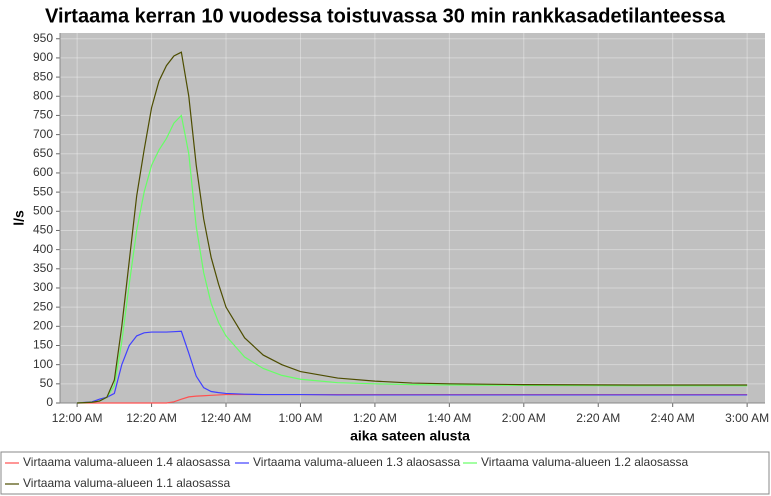  I want to click on x-tick-label: 1:40 AM, so click(449, 418).